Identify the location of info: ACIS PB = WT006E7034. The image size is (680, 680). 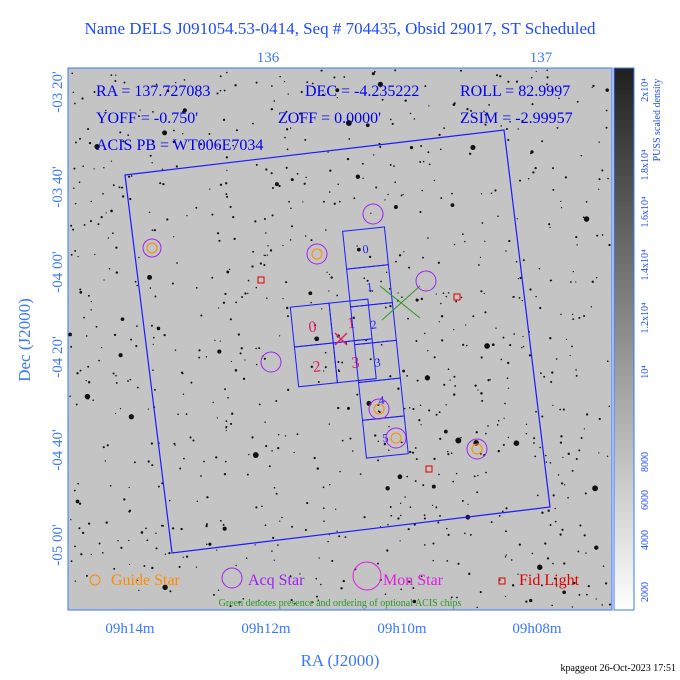
(179, 145).